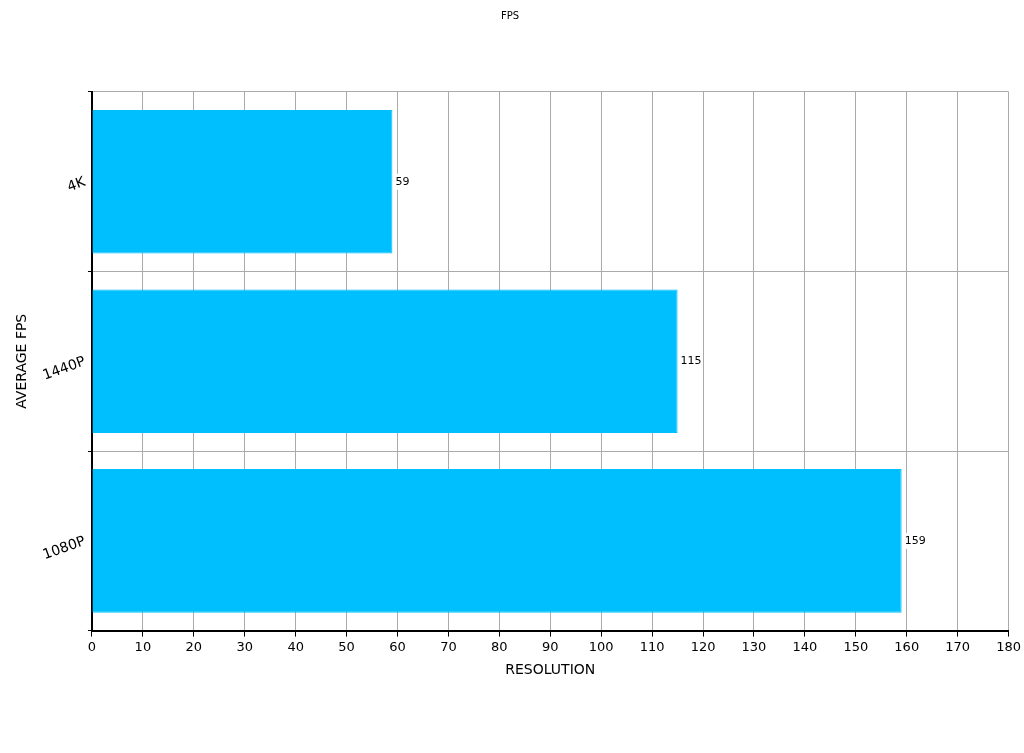 This screenshot has height=753, width=1024. What do you see at coordinates (143, 646) in the screenshot?
I see `x-tick-label: 10` at bounding box center [143, 646].